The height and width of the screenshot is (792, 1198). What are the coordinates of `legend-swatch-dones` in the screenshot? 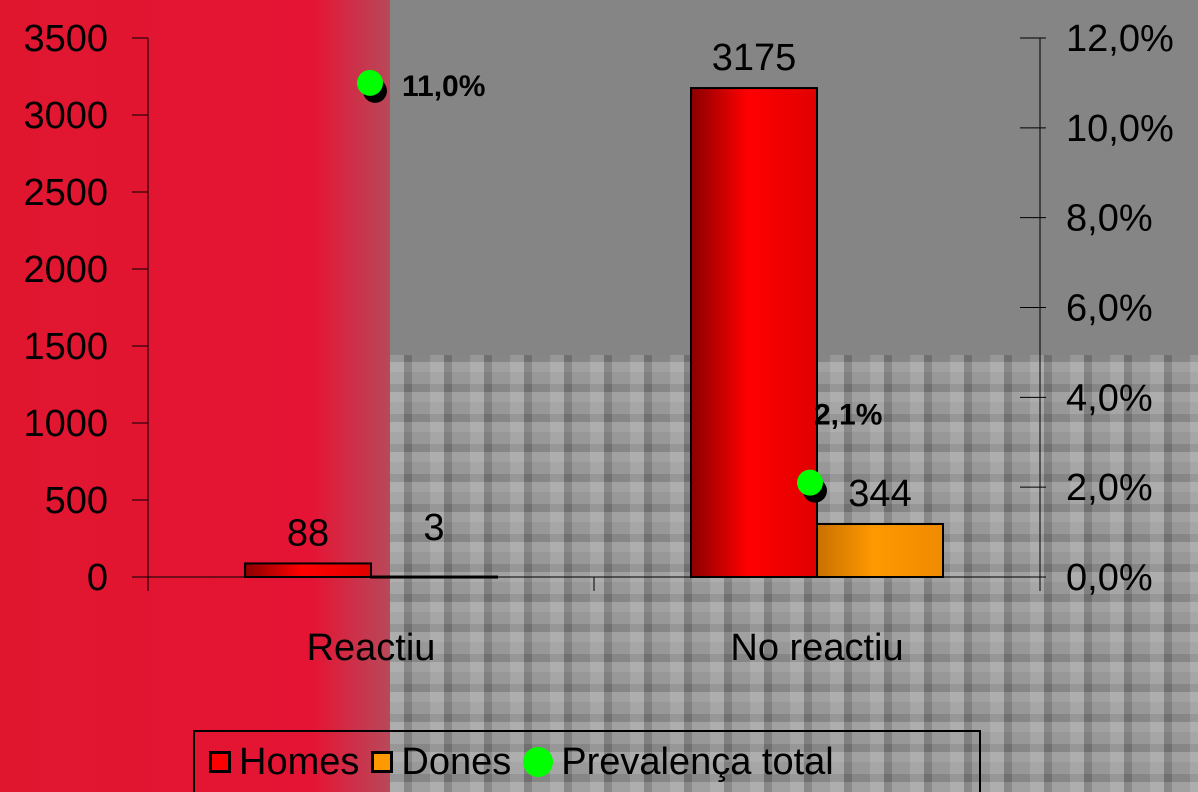 It's located at (382, 762).